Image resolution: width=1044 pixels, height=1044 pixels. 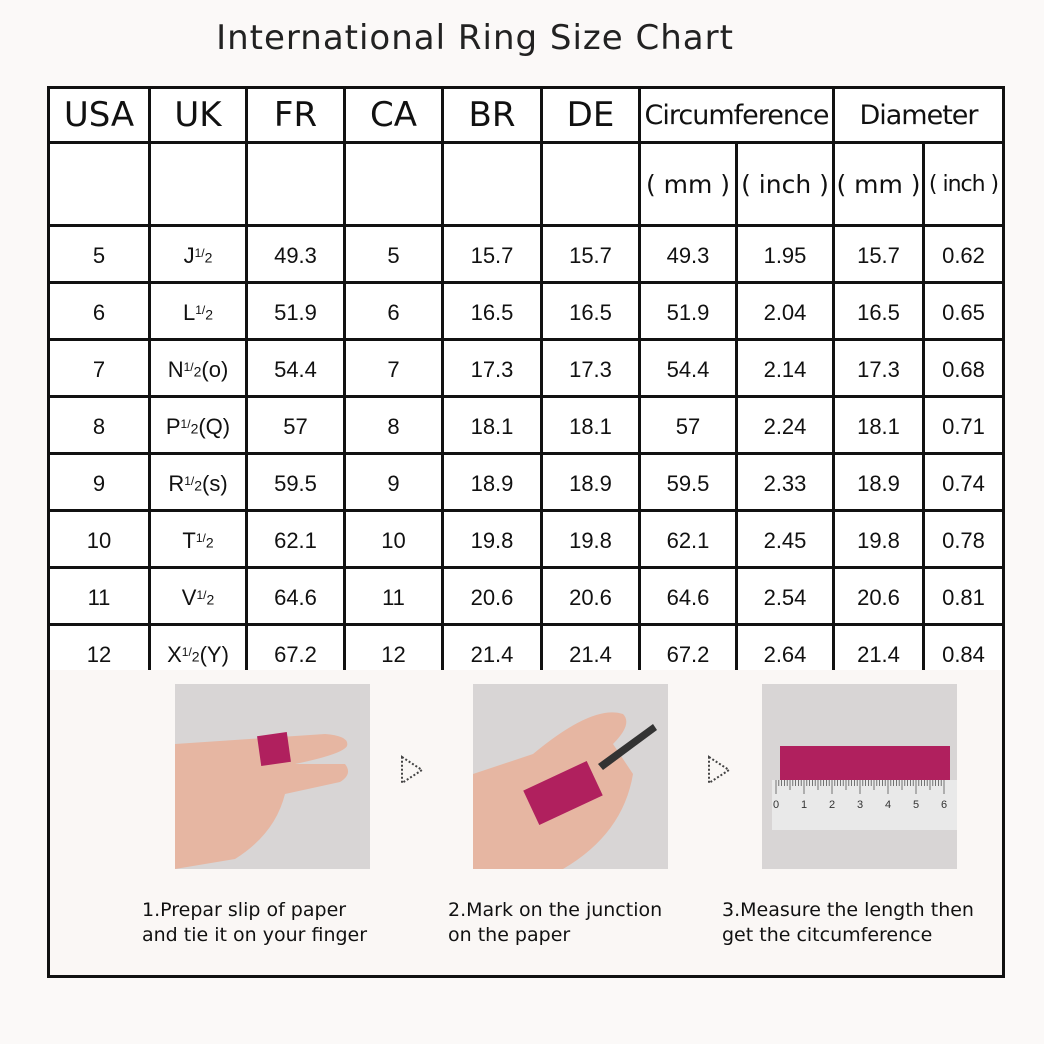 What do you see at coordinates (526, 482) in the screenshot?
I see `table-row: 9 R1/2(s) 59.5 9 18.9 18.9 59.5 2.33 18.9 0.74` at bounding box center [526, 482].